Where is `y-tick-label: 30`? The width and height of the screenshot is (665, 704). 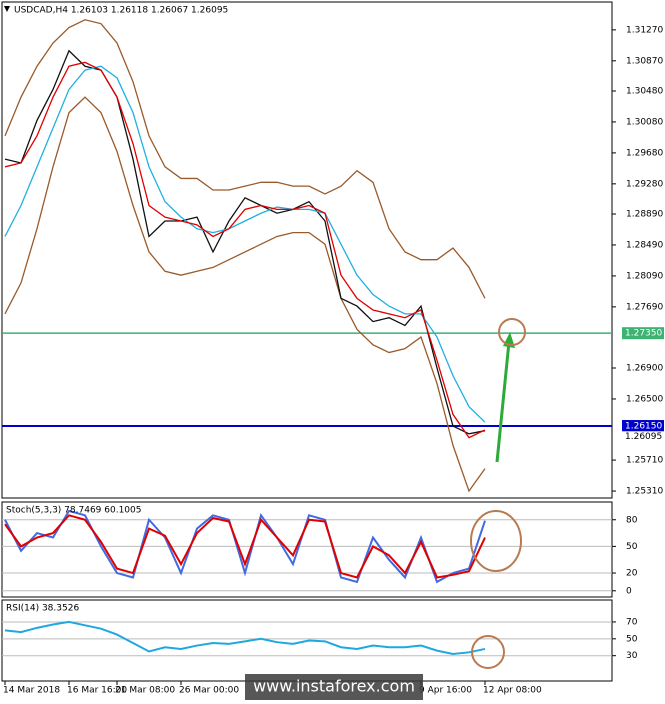 y-tick-label: 30 is located at coordinates (632, 656).